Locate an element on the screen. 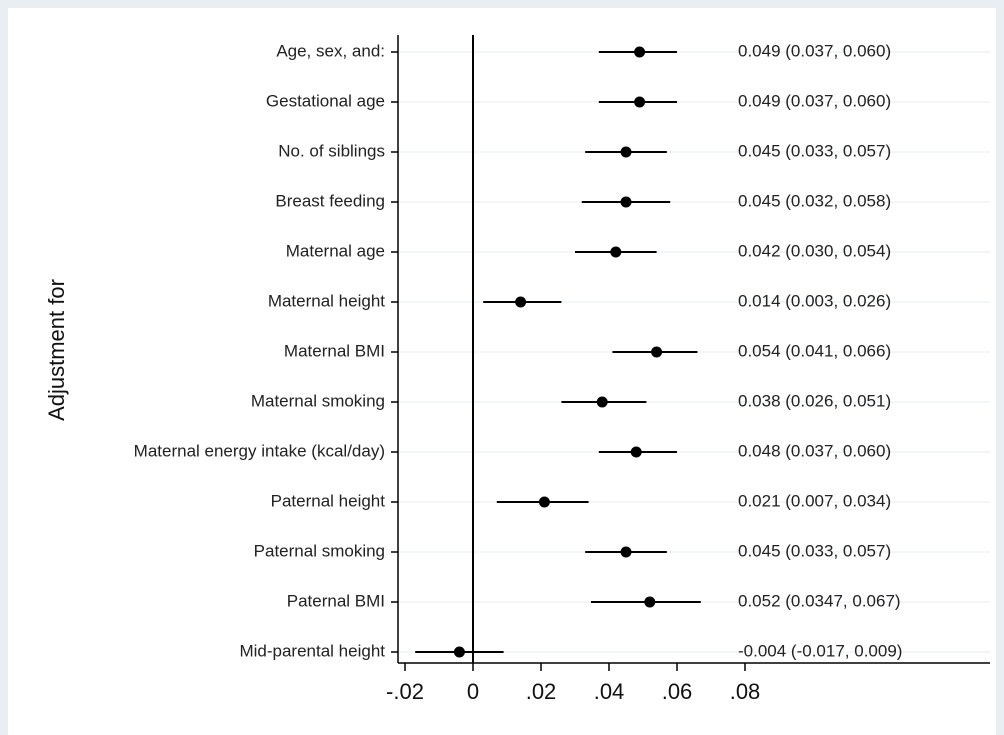  estimate-text: 0.052 (0.0347, 0.067) is located at coordinates (819, 600).